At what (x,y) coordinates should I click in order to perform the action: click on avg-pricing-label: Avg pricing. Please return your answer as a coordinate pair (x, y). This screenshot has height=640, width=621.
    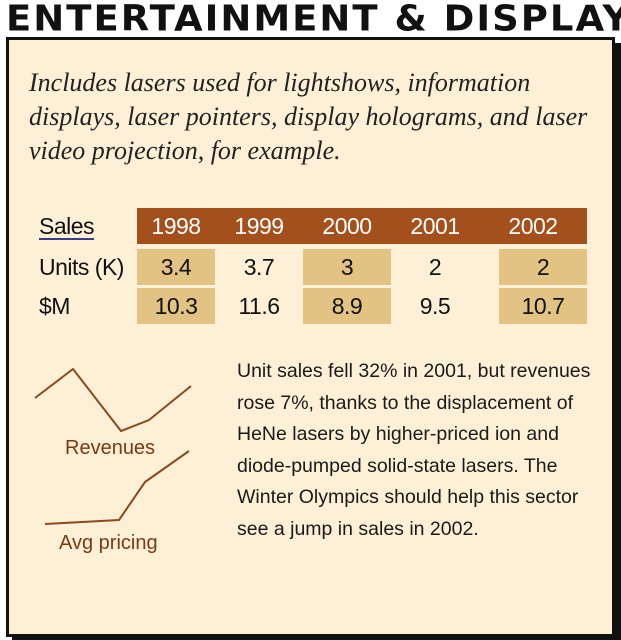
    Looking at the image, I should click on (108, 543).